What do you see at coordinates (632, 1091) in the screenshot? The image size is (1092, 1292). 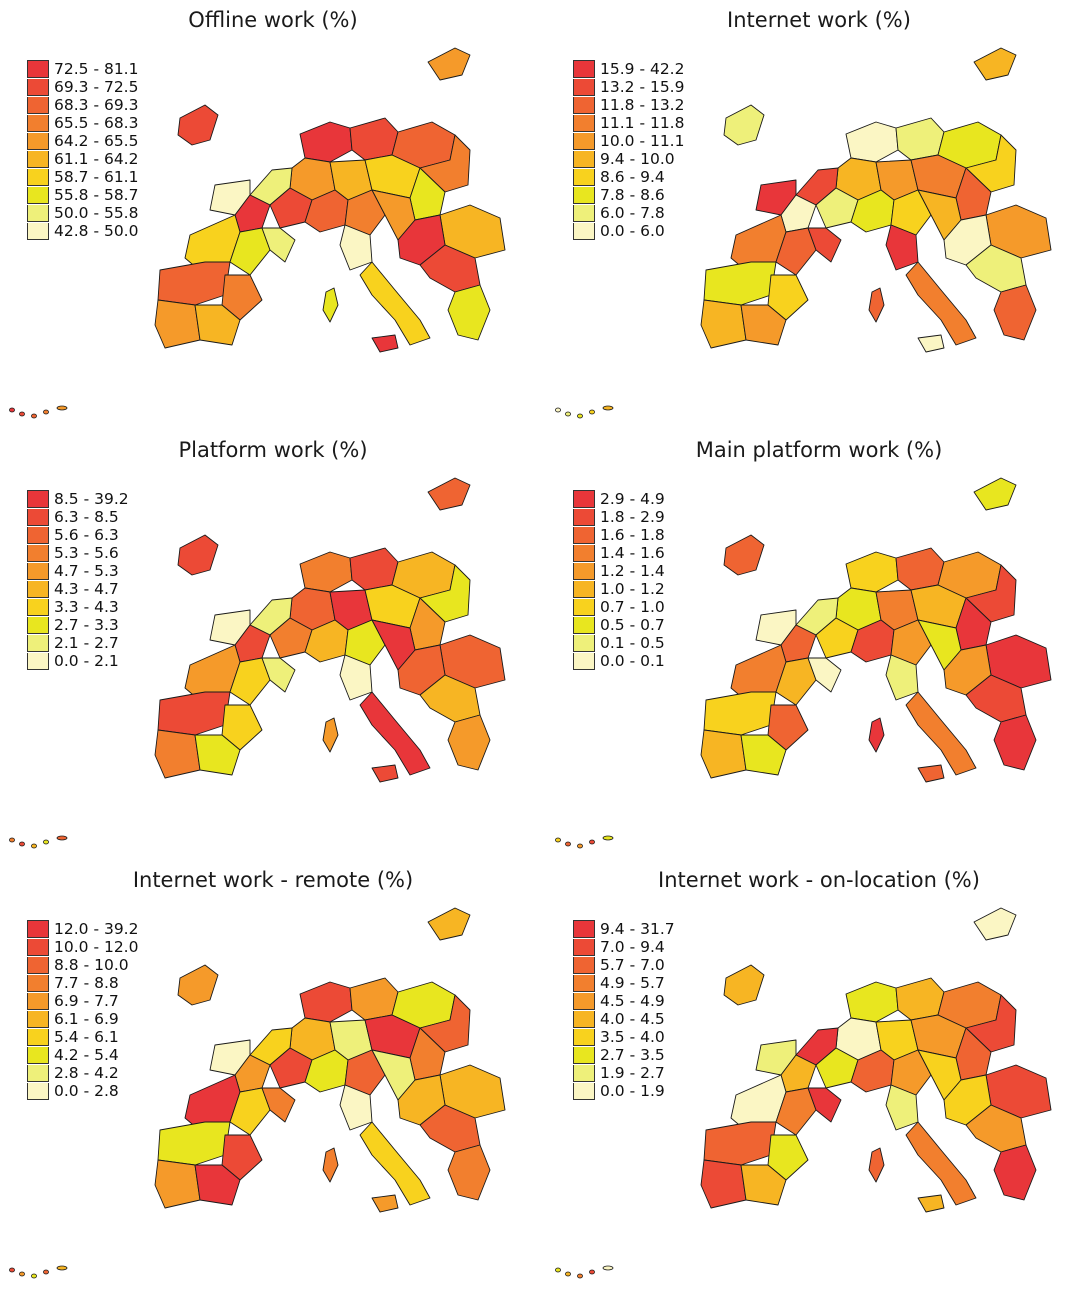 I see `legend-label: 0.0 - 1.9` at bounding box center [632, 1091].